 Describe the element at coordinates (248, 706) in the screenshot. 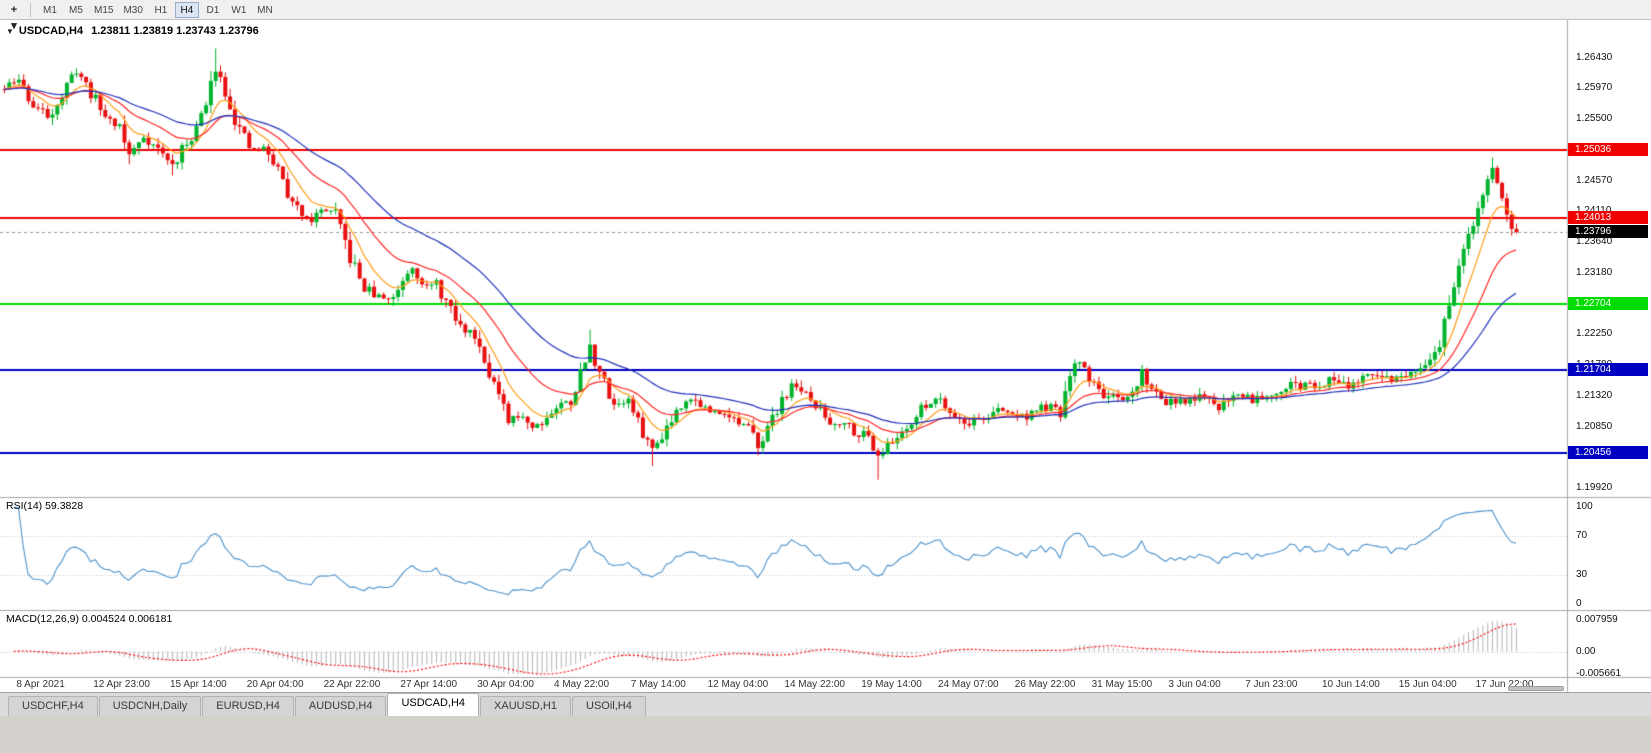

I see `tab-eurusd-h4: EURUSD,H4` at that location.